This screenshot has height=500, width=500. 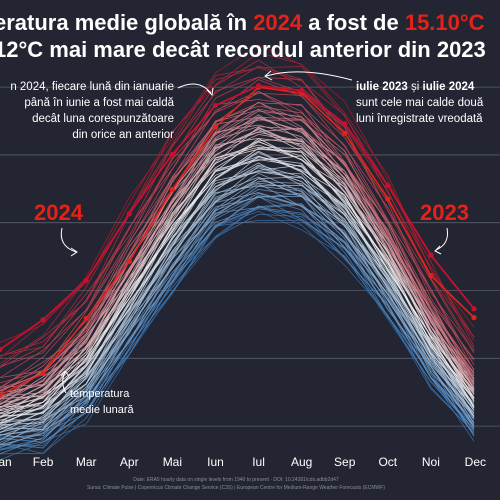 I want to click on annotation-right-bold-b: iulie 2024, so click(x=449, y=87).